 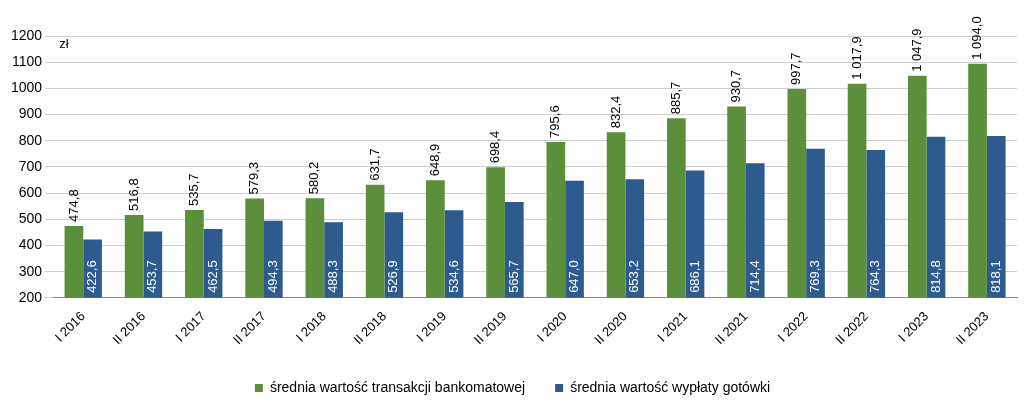 I want to click on legend-label: średnia wartość wypłaty gotówki, so click(x=670, y=386).